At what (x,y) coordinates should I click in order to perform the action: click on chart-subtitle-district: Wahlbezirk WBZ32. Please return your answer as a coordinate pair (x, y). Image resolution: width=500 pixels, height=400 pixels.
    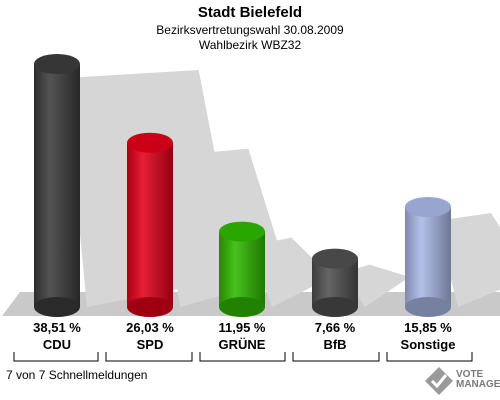
    Looking at the image, I should click on (250, 45).